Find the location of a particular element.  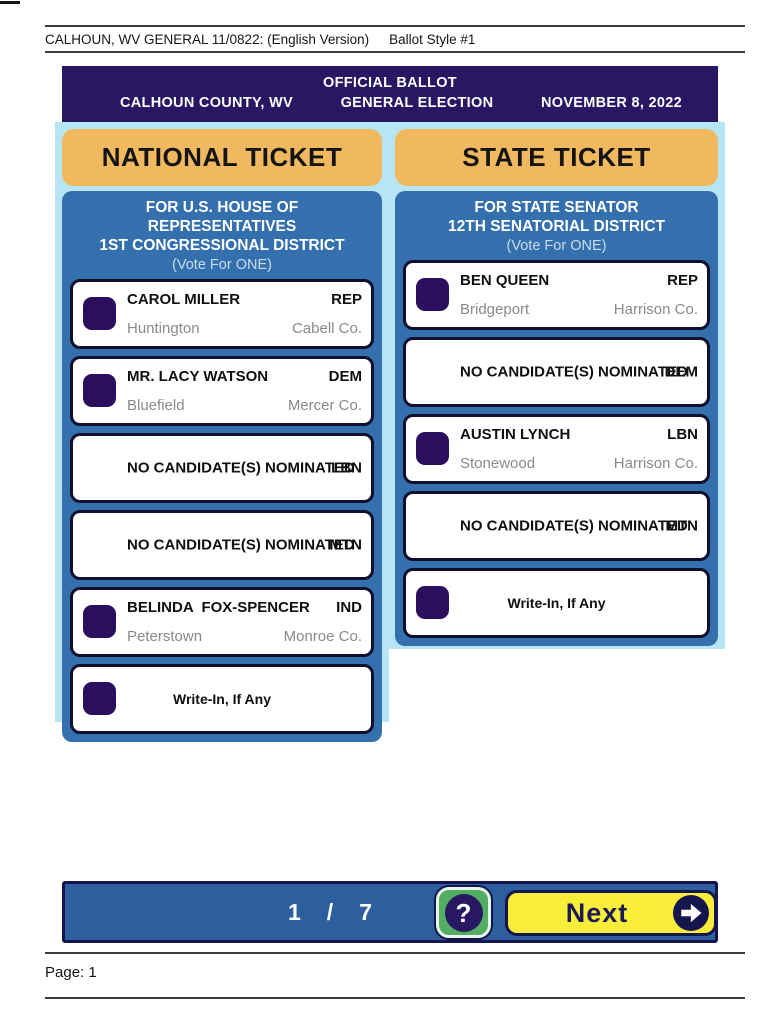

ticket-header-state: STATE TICKET is located at coordinates (556, 157).